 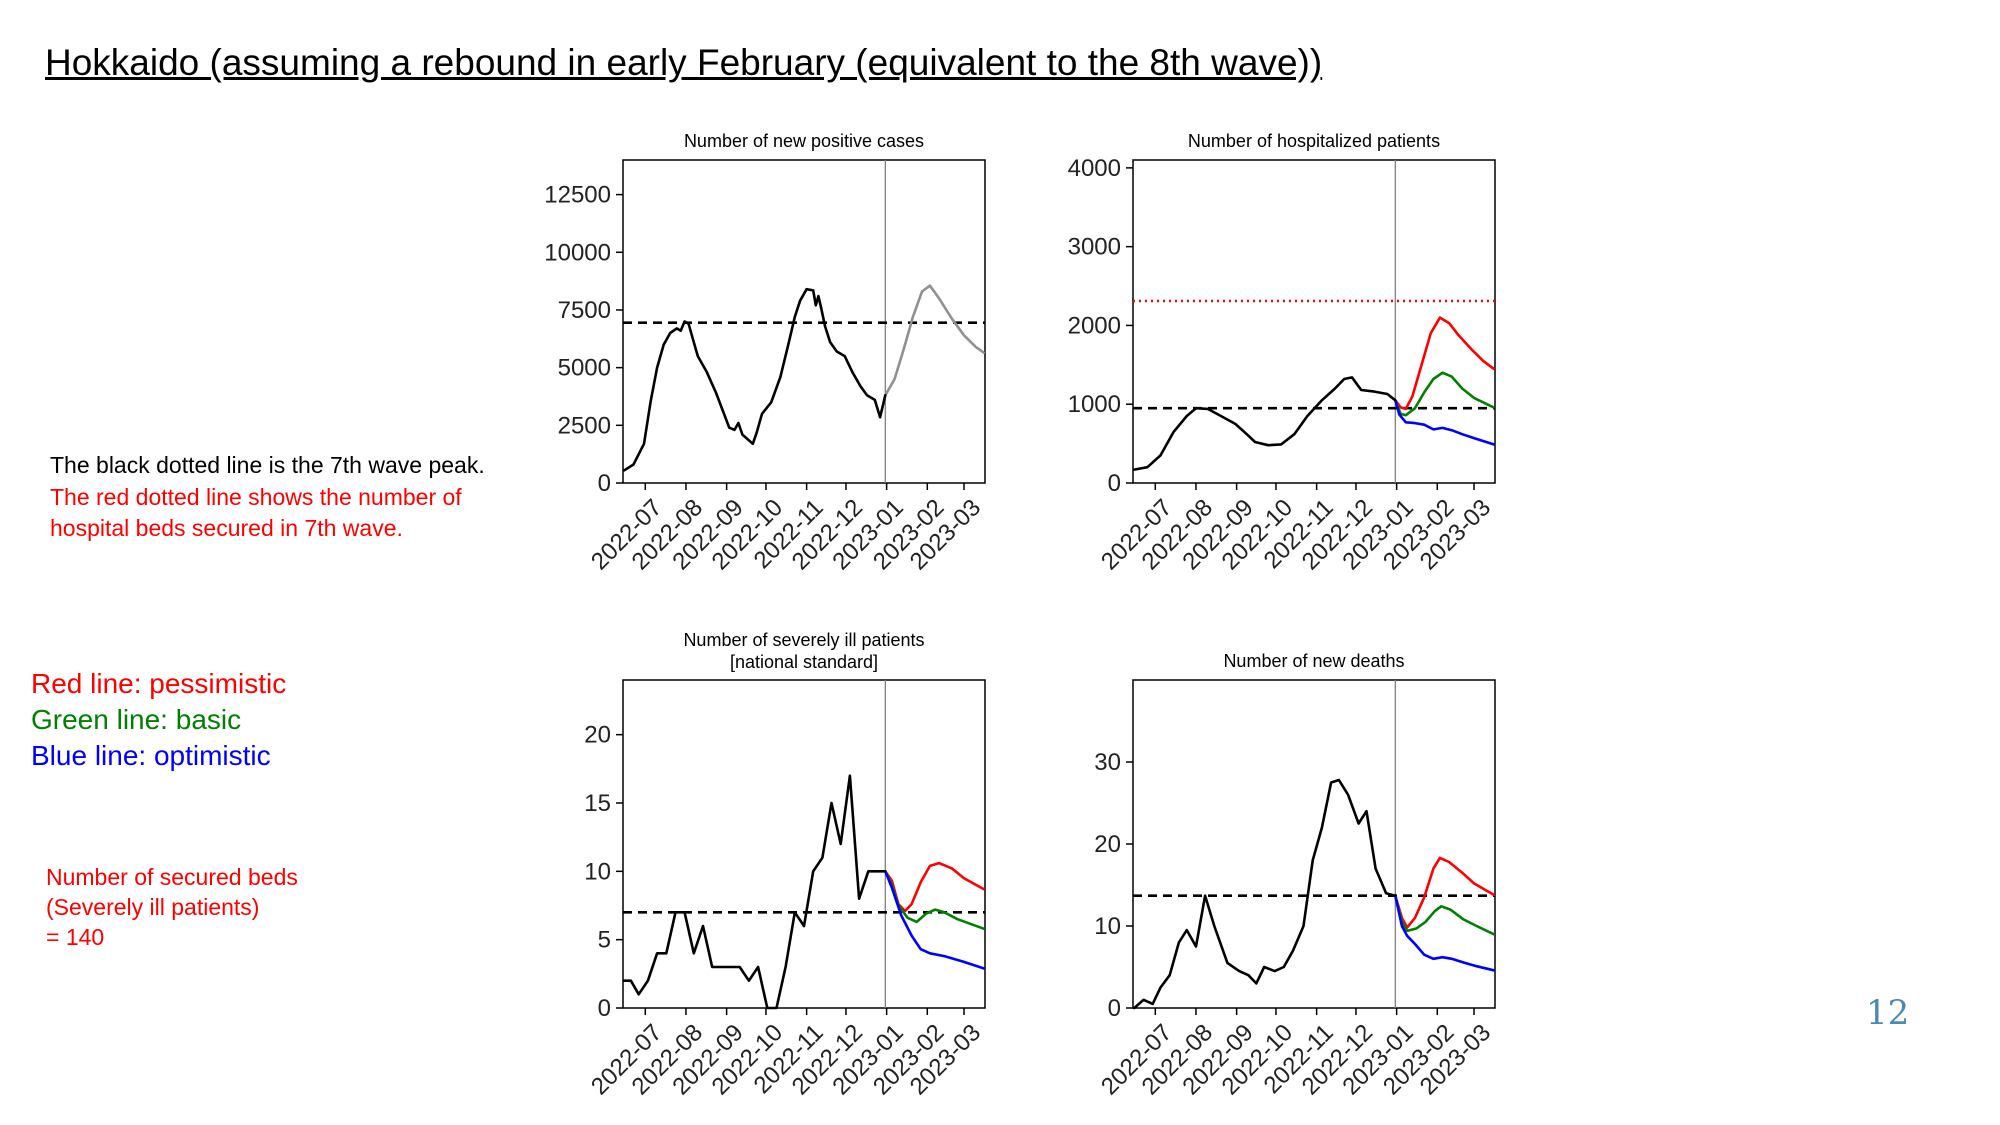 What do you see at coordinates (803, 640) in the screenshot?
I see `chart-title: Number of severely ill patients` at bounding box center [803, 640].